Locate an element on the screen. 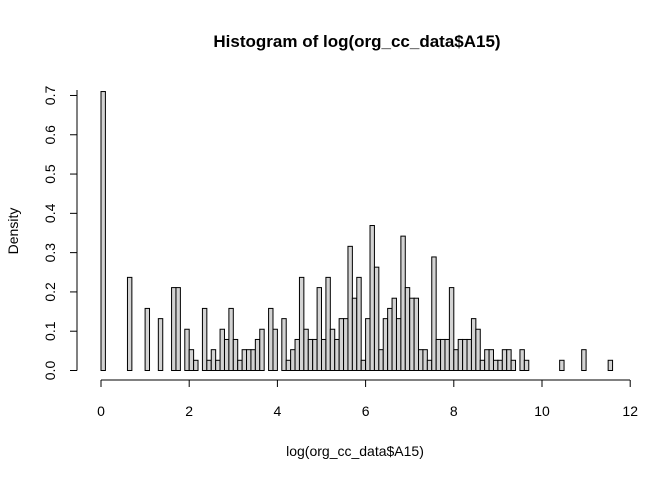 This screenshot has width=672, height=480. y-tick-label: 0.6 is located at coordinates (50, 135).